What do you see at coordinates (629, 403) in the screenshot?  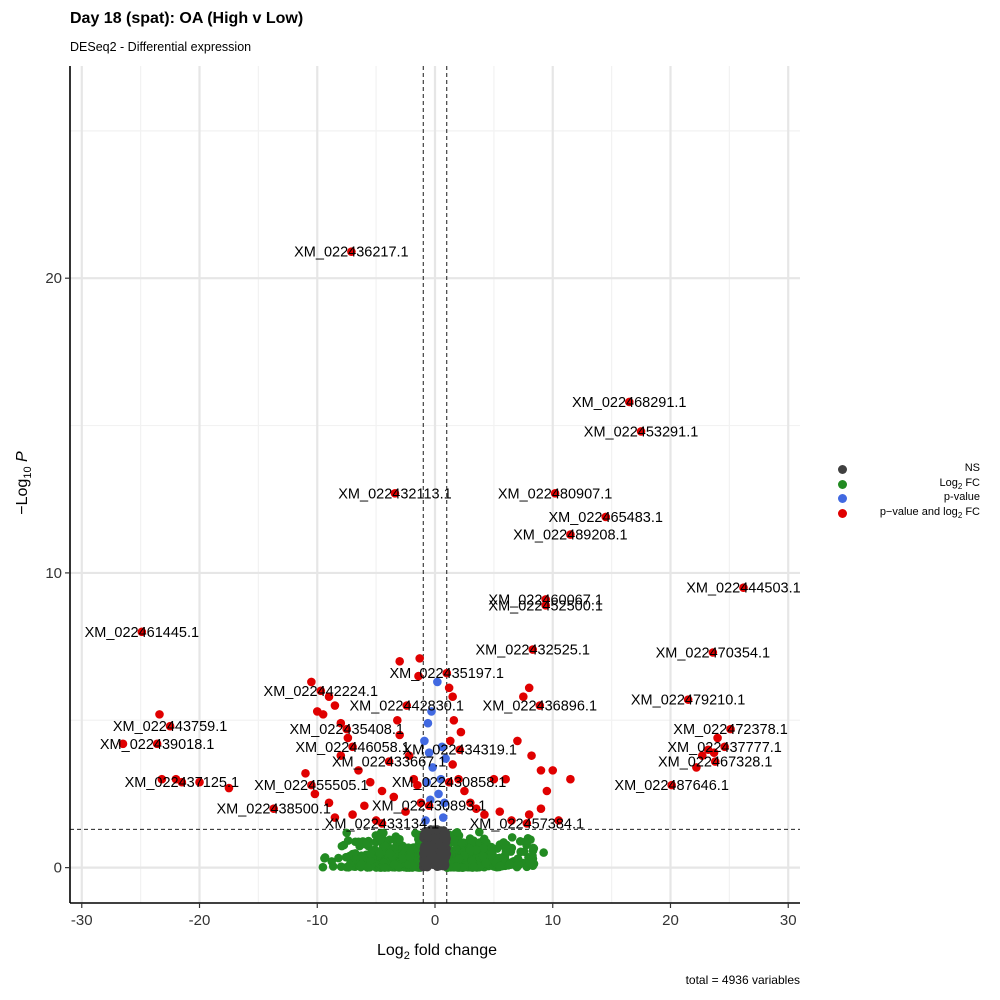 I see `point-label: XM_022468291.1` at bounding box center [629, 403].